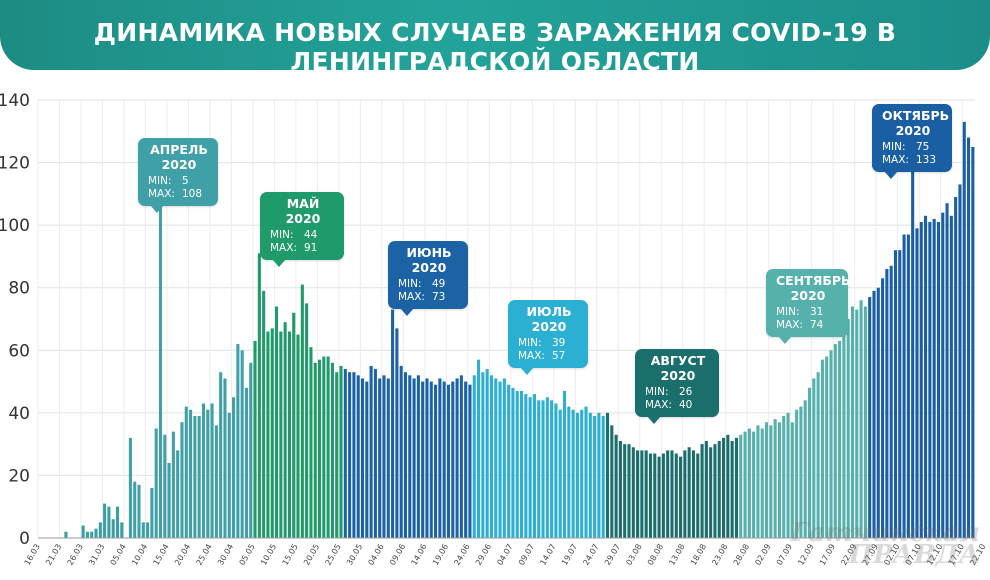 Image resolution: width=990 pixels, height=580 pixels. Describe the element at coordinates (15, 164) in the screenshot. I see `y-tick-label: 120` at that location.